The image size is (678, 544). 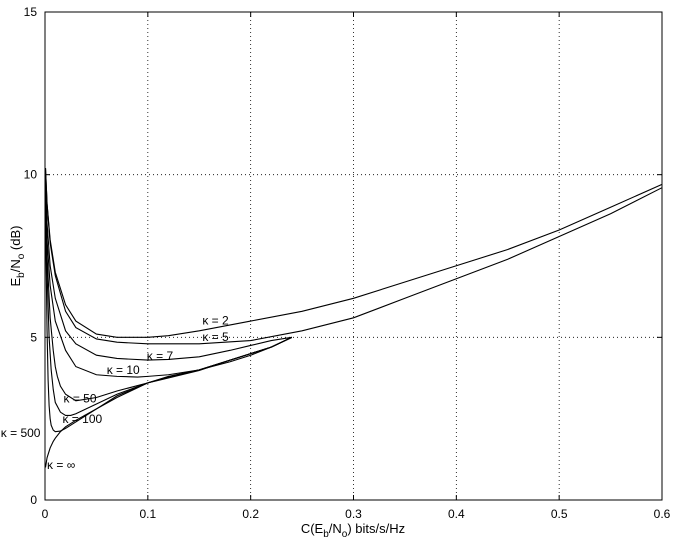 What do you see at coordinates (21, 275) in the screenshot?
I see `y-label-sub-b: b` at bounding box center [21, 275].